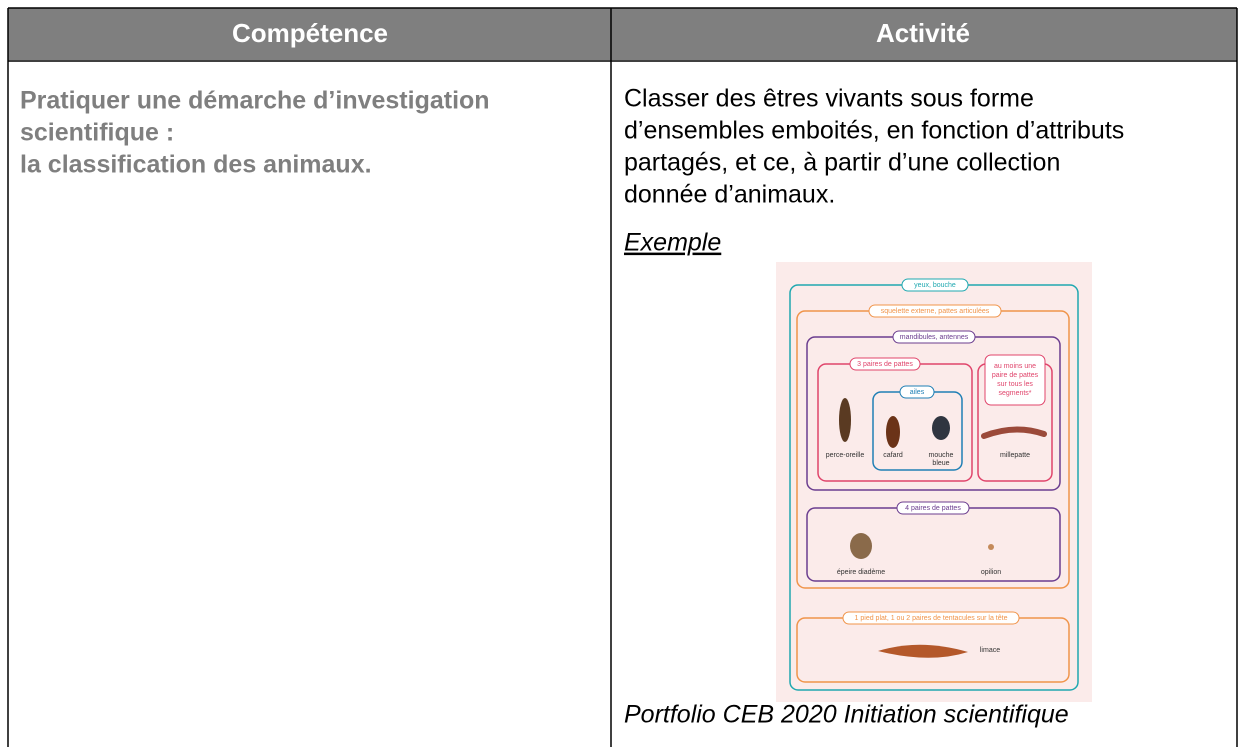 Image resolution: width=1246 pixels, height=752 pixels. What do you see at coordinates (940, 463) in the screenshot?
I see `animal-label: bleue` at bounding box center [940, 463].